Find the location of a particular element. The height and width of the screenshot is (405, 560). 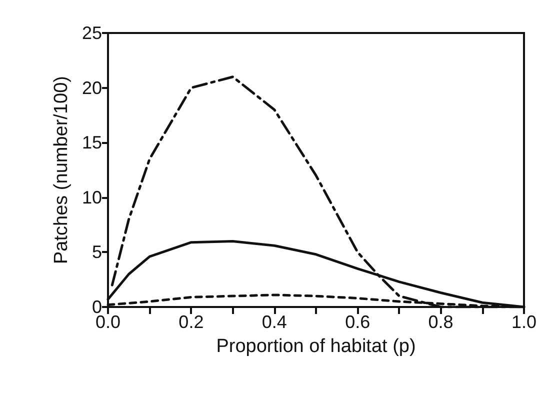

y-tick-label: 25 is located at coordinates (92, 33).